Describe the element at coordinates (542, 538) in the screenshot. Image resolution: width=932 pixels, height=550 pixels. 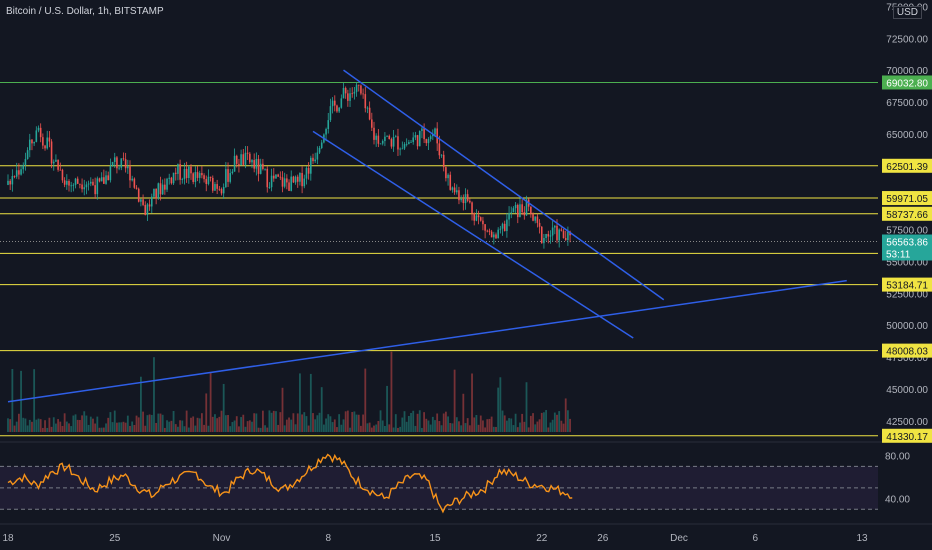
I see `time-tick-label: 22` at that location.